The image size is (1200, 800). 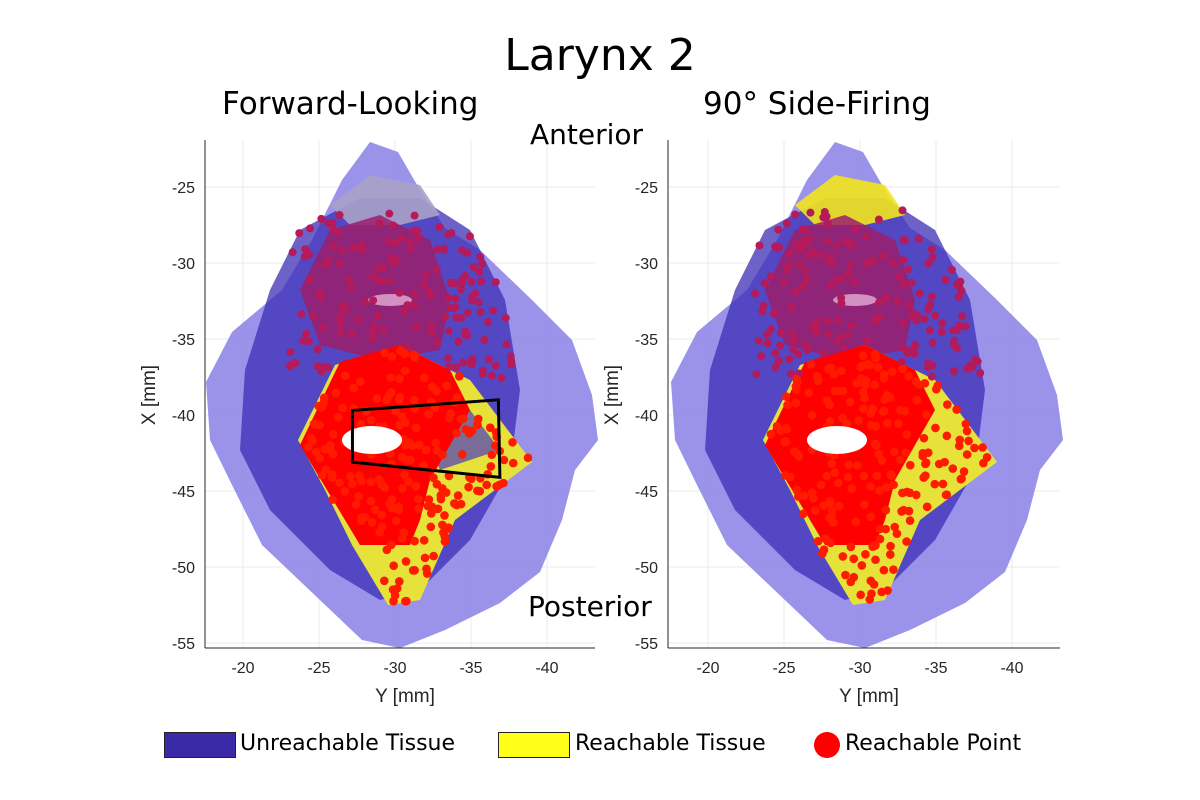 What do you see at coordinates (534, 745) in the screenshot?
I see `legend-reachable-swatch` at bounding box center [534, 745].